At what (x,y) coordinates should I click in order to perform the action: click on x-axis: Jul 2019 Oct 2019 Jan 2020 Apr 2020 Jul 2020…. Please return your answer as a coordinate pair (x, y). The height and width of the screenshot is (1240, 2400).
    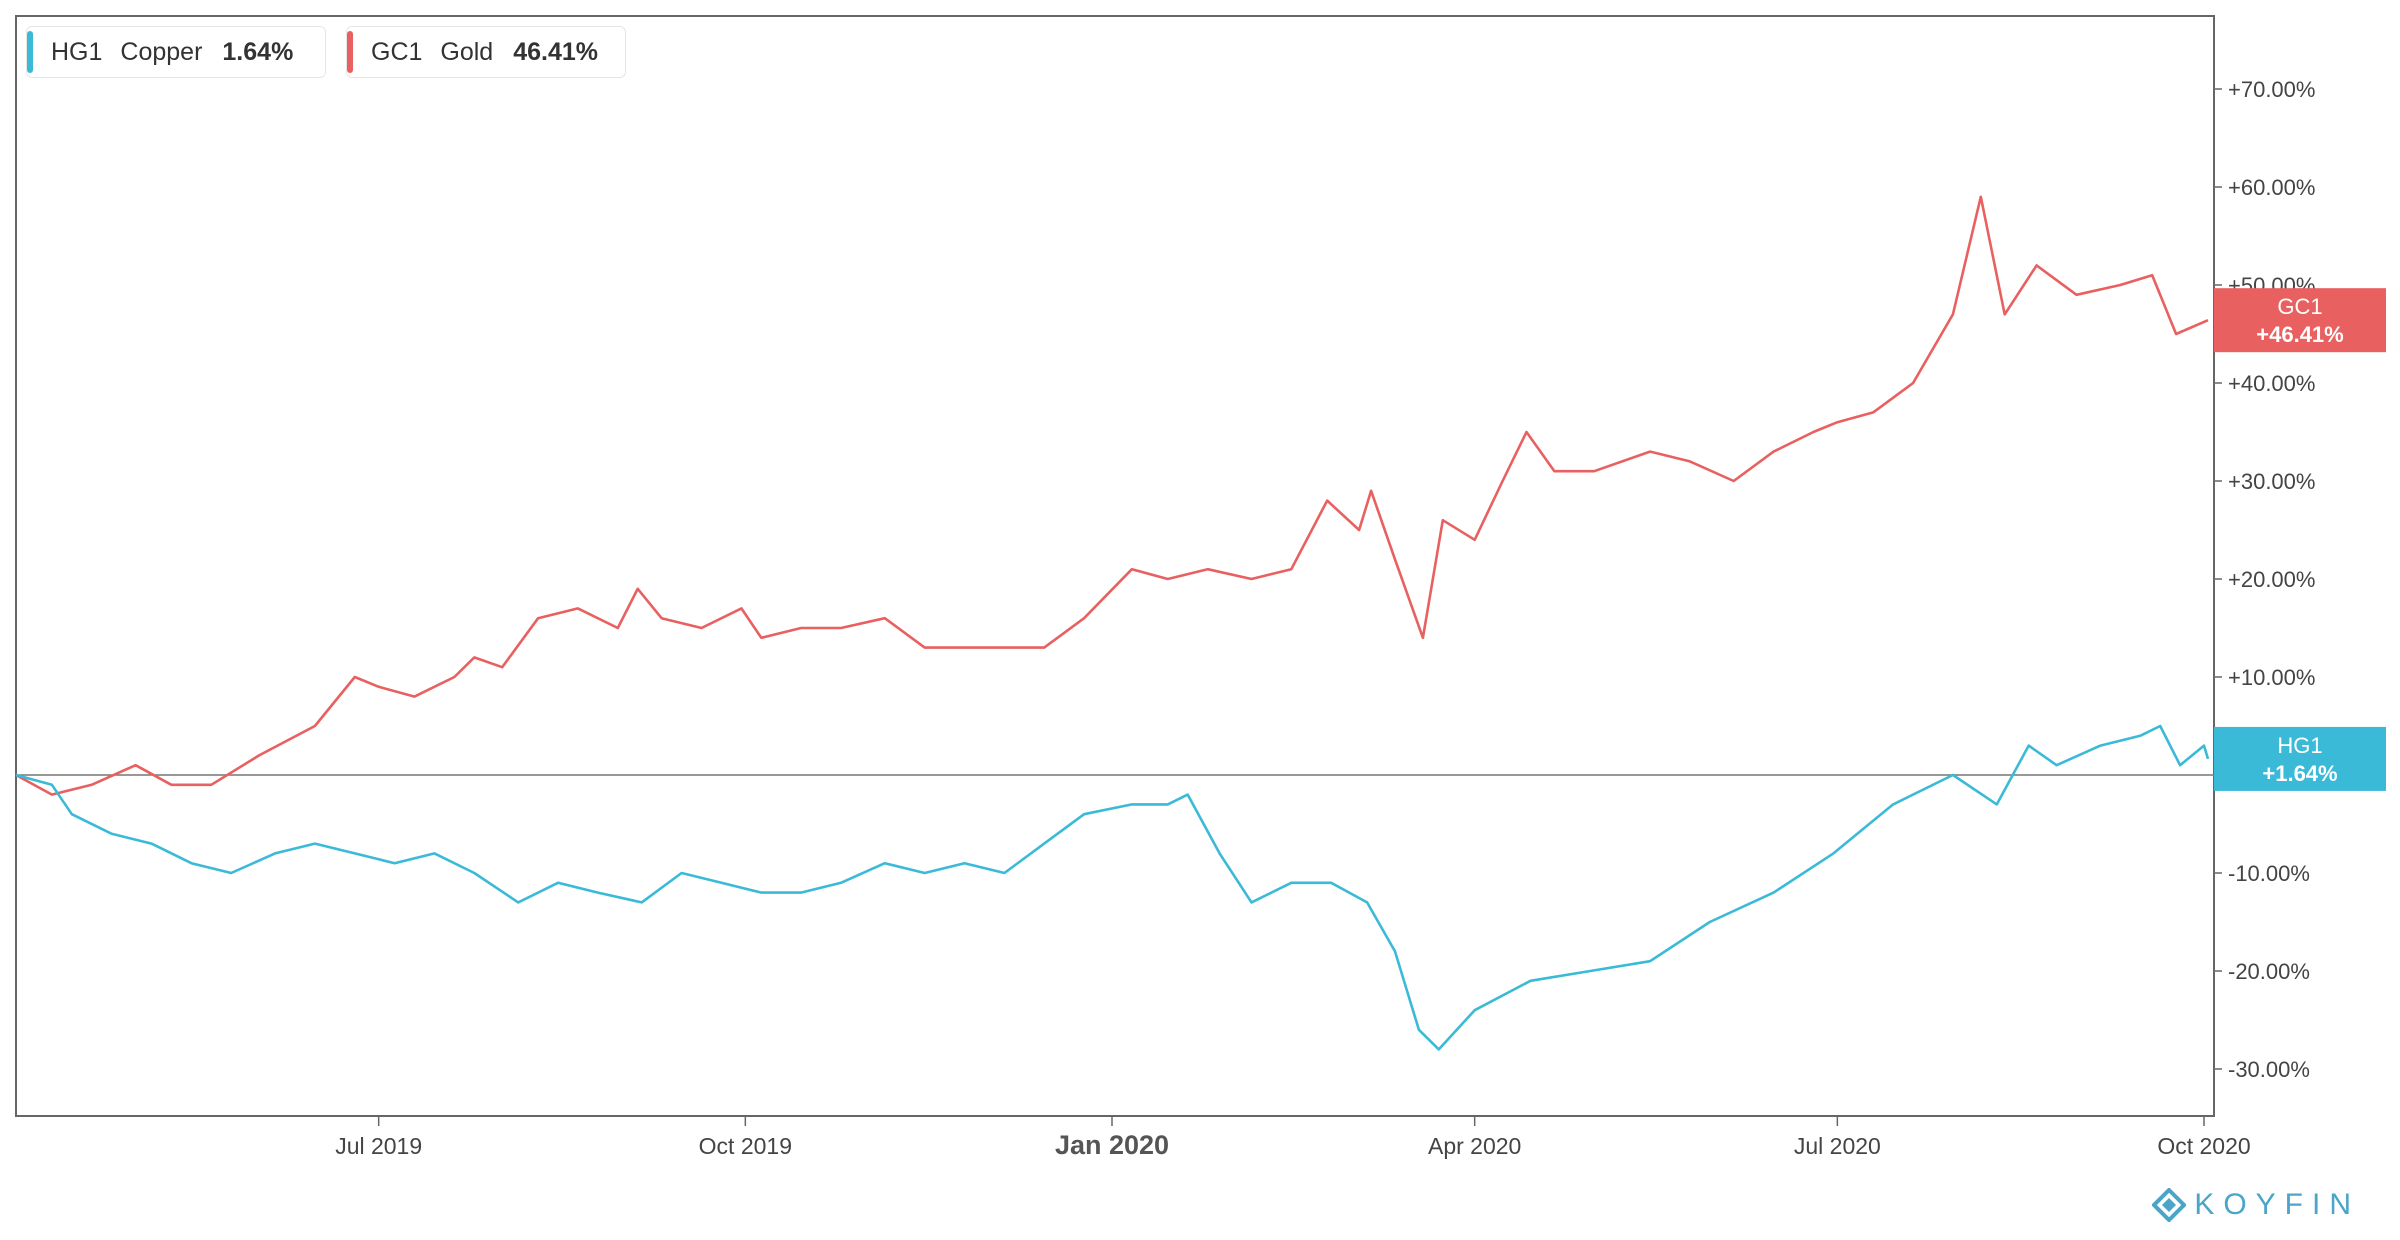
    Looking at the image, I should click on (1293, 1138).